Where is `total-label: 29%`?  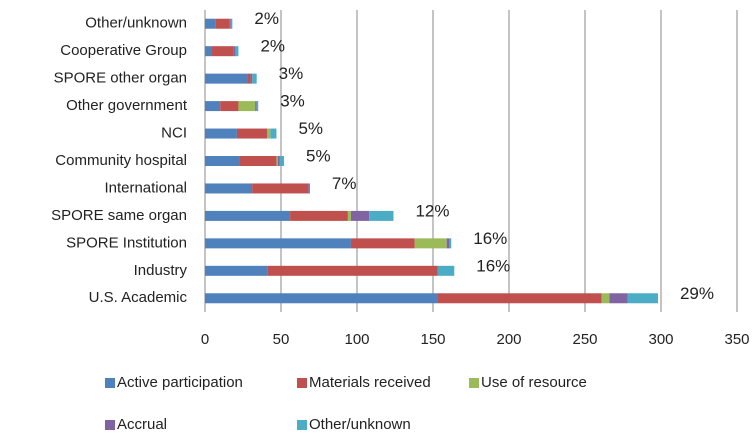 total-label: 29% is located at coordinates (697, 293).